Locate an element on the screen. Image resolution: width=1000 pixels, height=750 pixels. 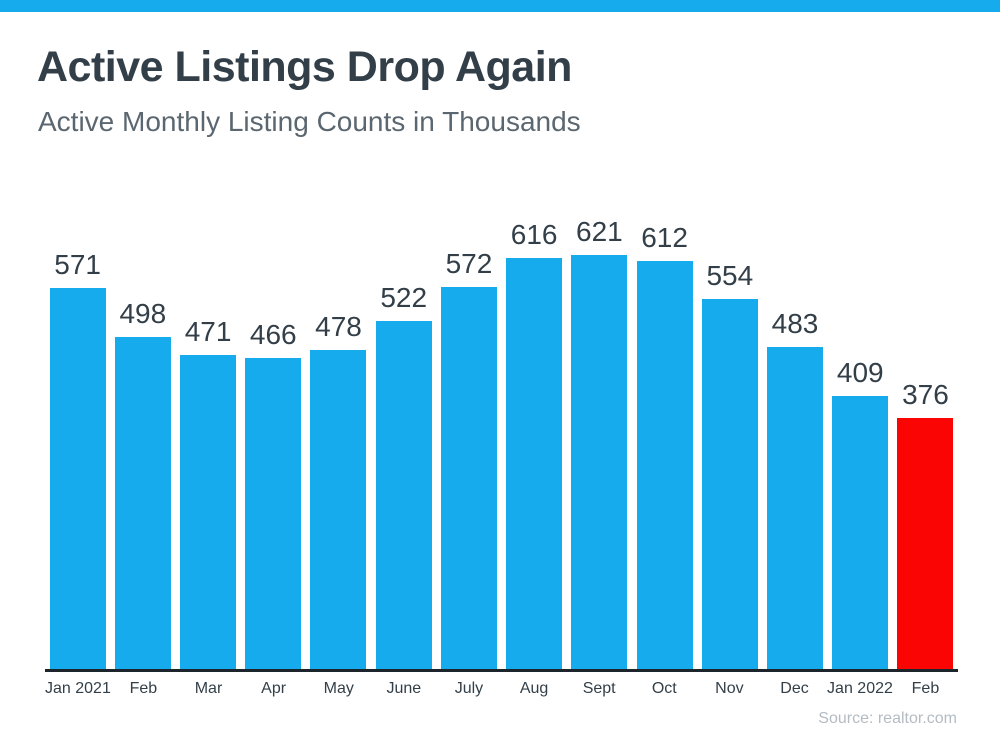
bar-group-dec: 483 is located at coordinates (794, 488).